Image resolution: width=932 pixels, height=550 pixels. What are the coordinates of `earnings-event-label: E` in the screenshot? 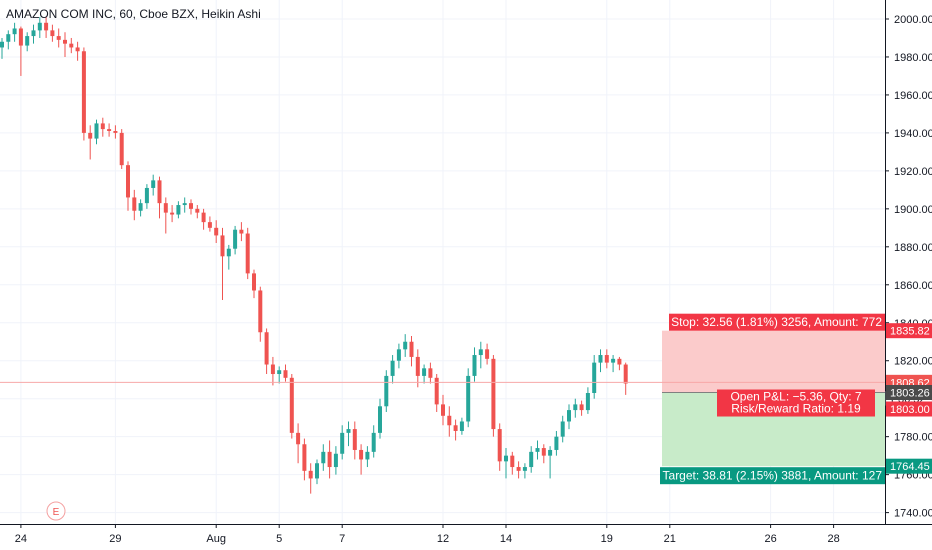 It's located at (56, 512).